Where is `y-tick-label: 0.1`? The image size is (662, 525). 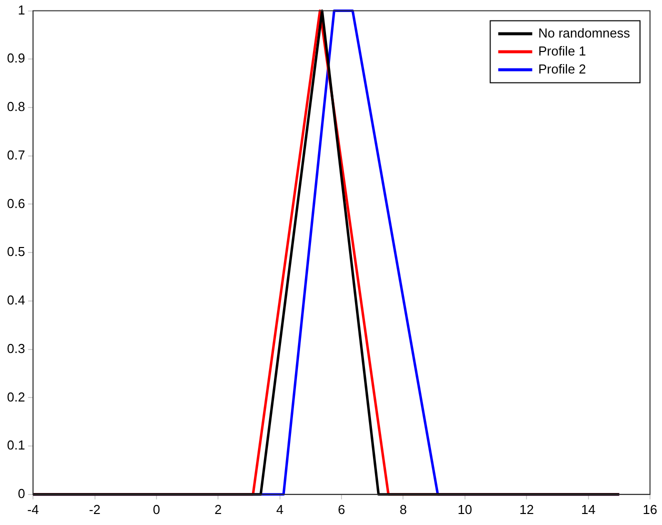
y-tick-label: 0.1 is located at coordinates (16, 445).